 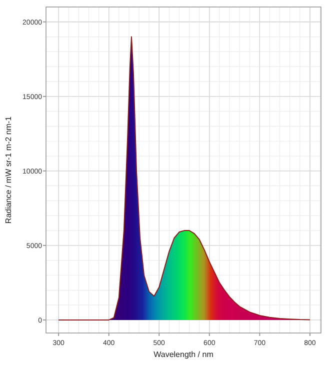 I want to click on x-axis-title: Wavelength / nm, so click(x=184, y=354).